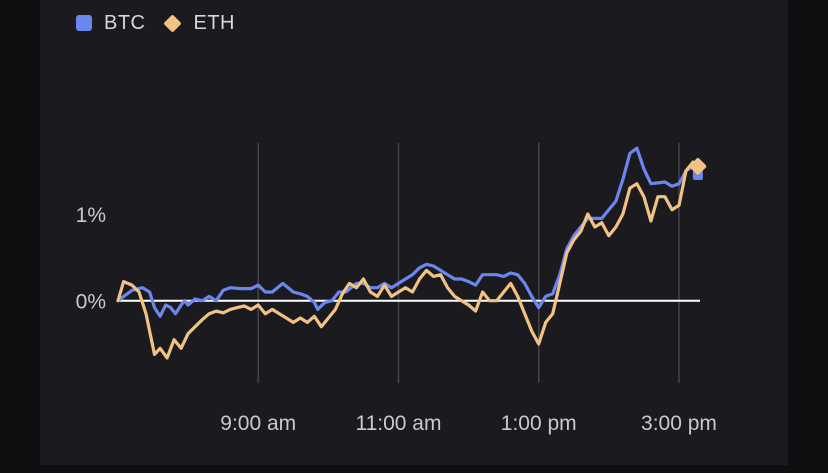  Describe the element at coordinates (91, 215) in the screenshot. I see `y-tick-label: 1%` at that location.